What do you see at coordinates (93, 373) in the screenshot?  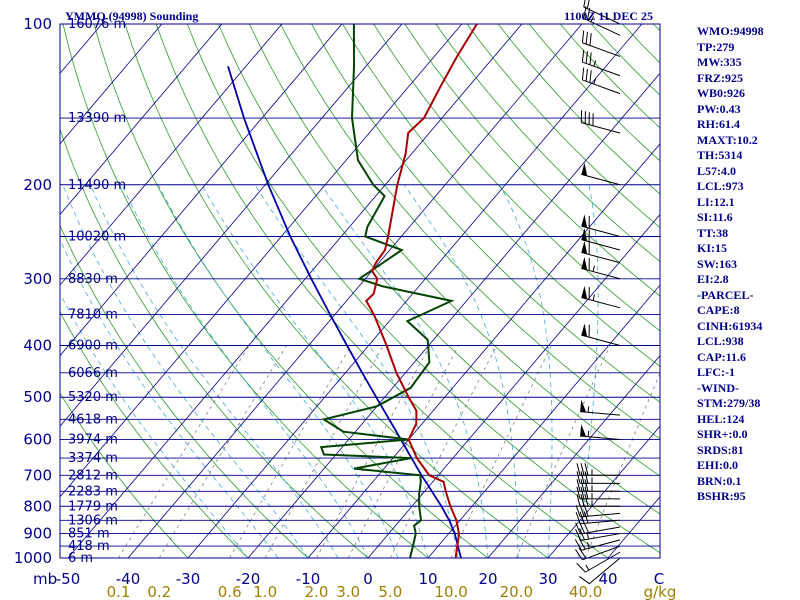 I see `height-label: 6066 m` at bounding box center [93, 373].